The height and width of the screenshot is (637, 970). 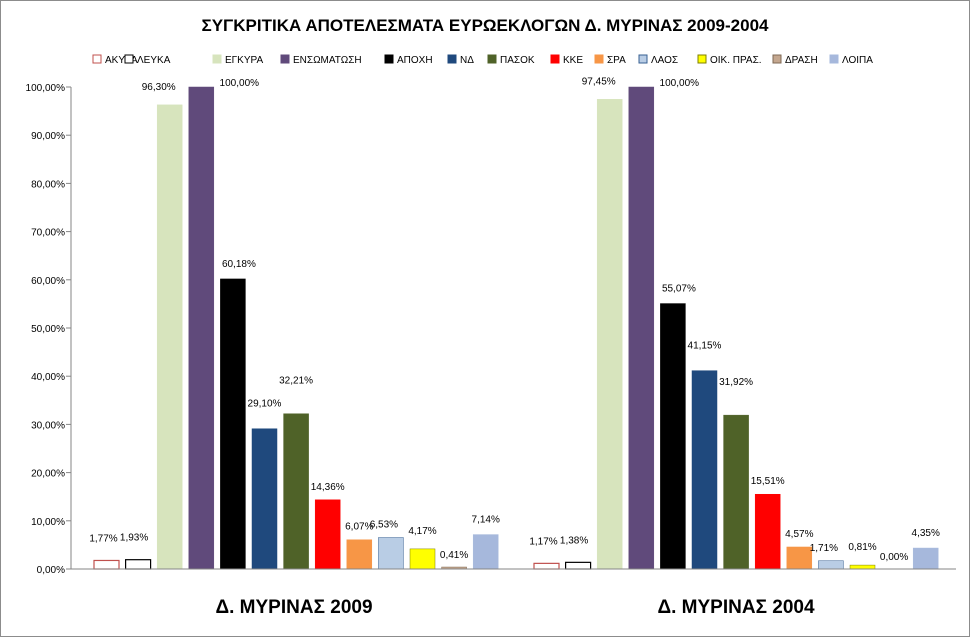 I want to click on data-label: 1,77%, so click(x=103, y=538).